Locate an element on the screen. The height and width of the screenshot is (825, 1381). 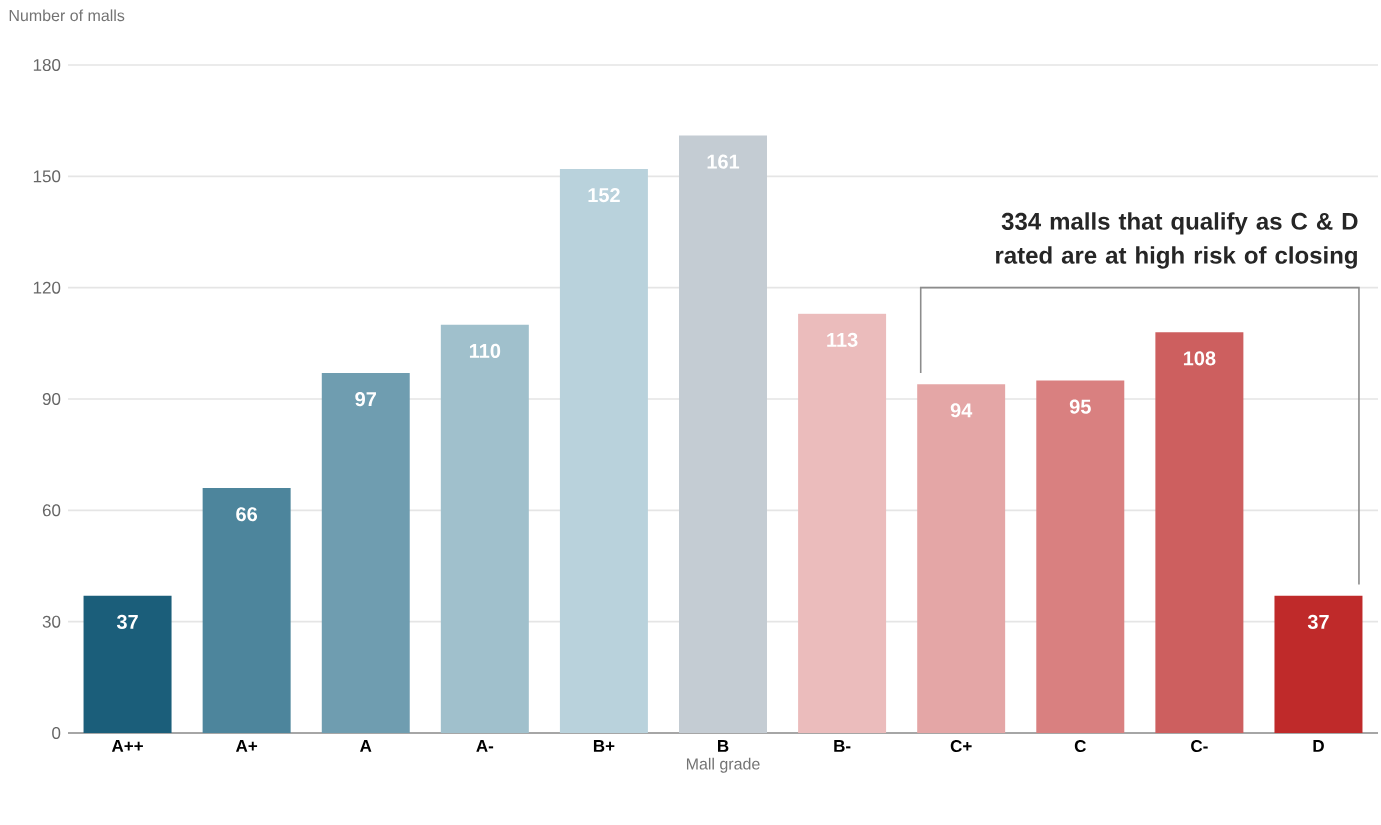
x-tick-label: B- is located at coordinates (842, 746).